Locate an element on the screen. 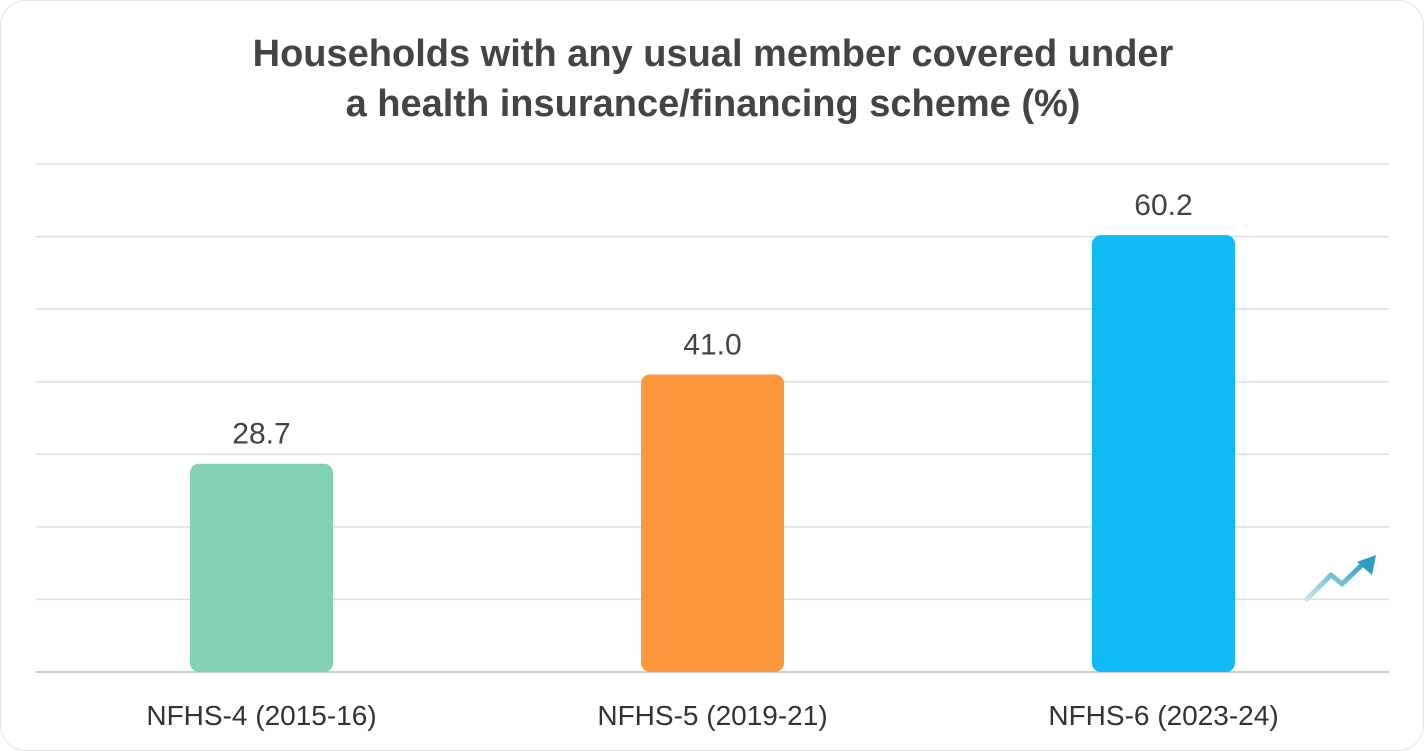 This screenshot has width=1424, height=751. category-tick-label: NFHS-4 (2015-16) is located at coordinates (261, 715).